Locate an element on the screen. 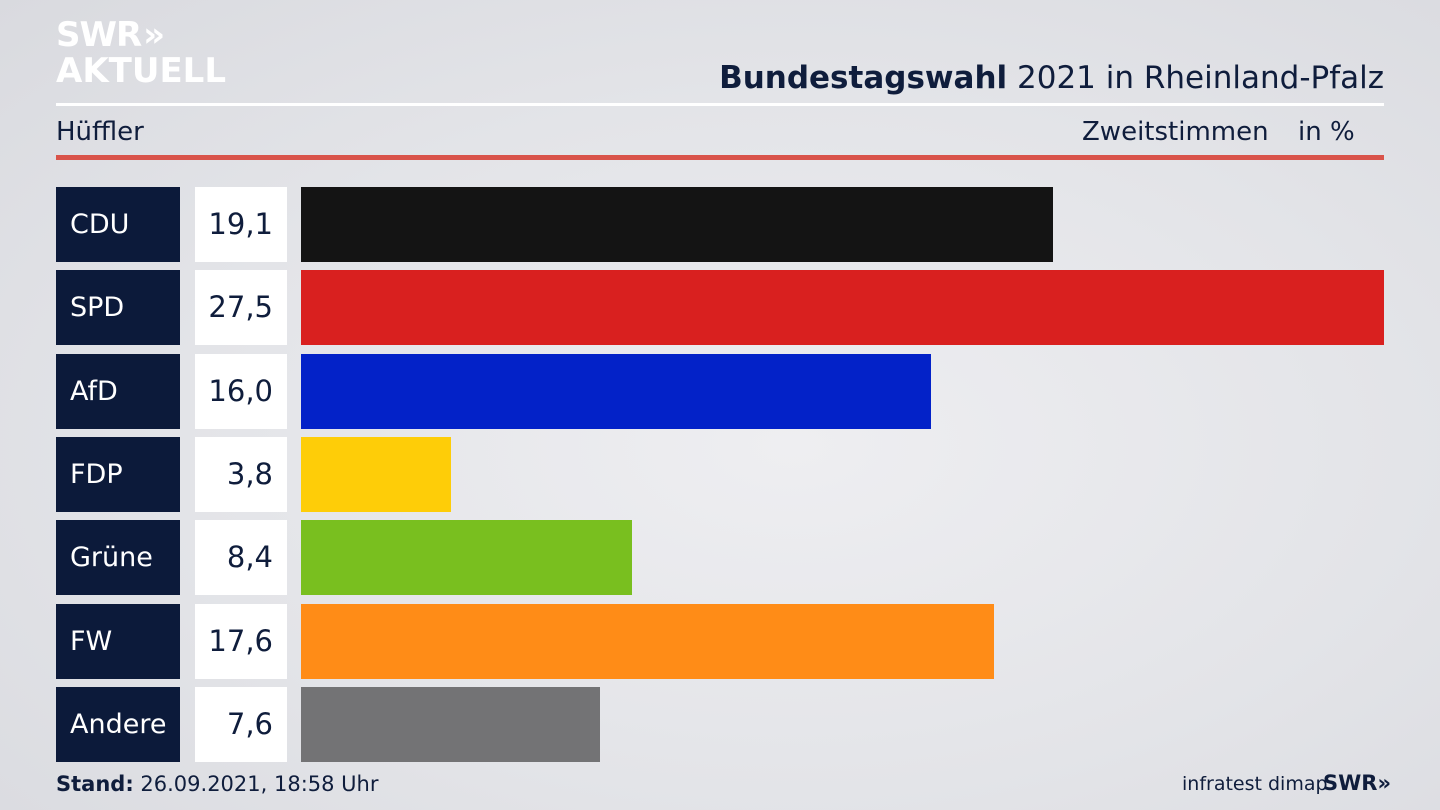  bar-row: SPD 27,5 is located at coordinates (720, 308).